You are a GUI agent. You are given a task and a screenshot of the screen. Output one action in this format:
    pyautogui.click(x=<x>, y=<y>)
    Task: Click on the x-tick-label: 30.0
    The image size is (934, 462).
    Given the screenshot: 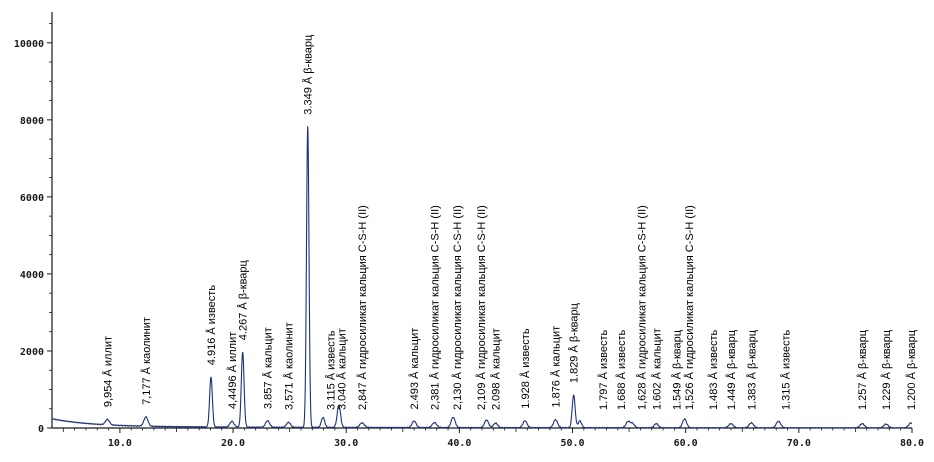 What is the action you would take?
    pyautogui.click(x=346, y=443)
    